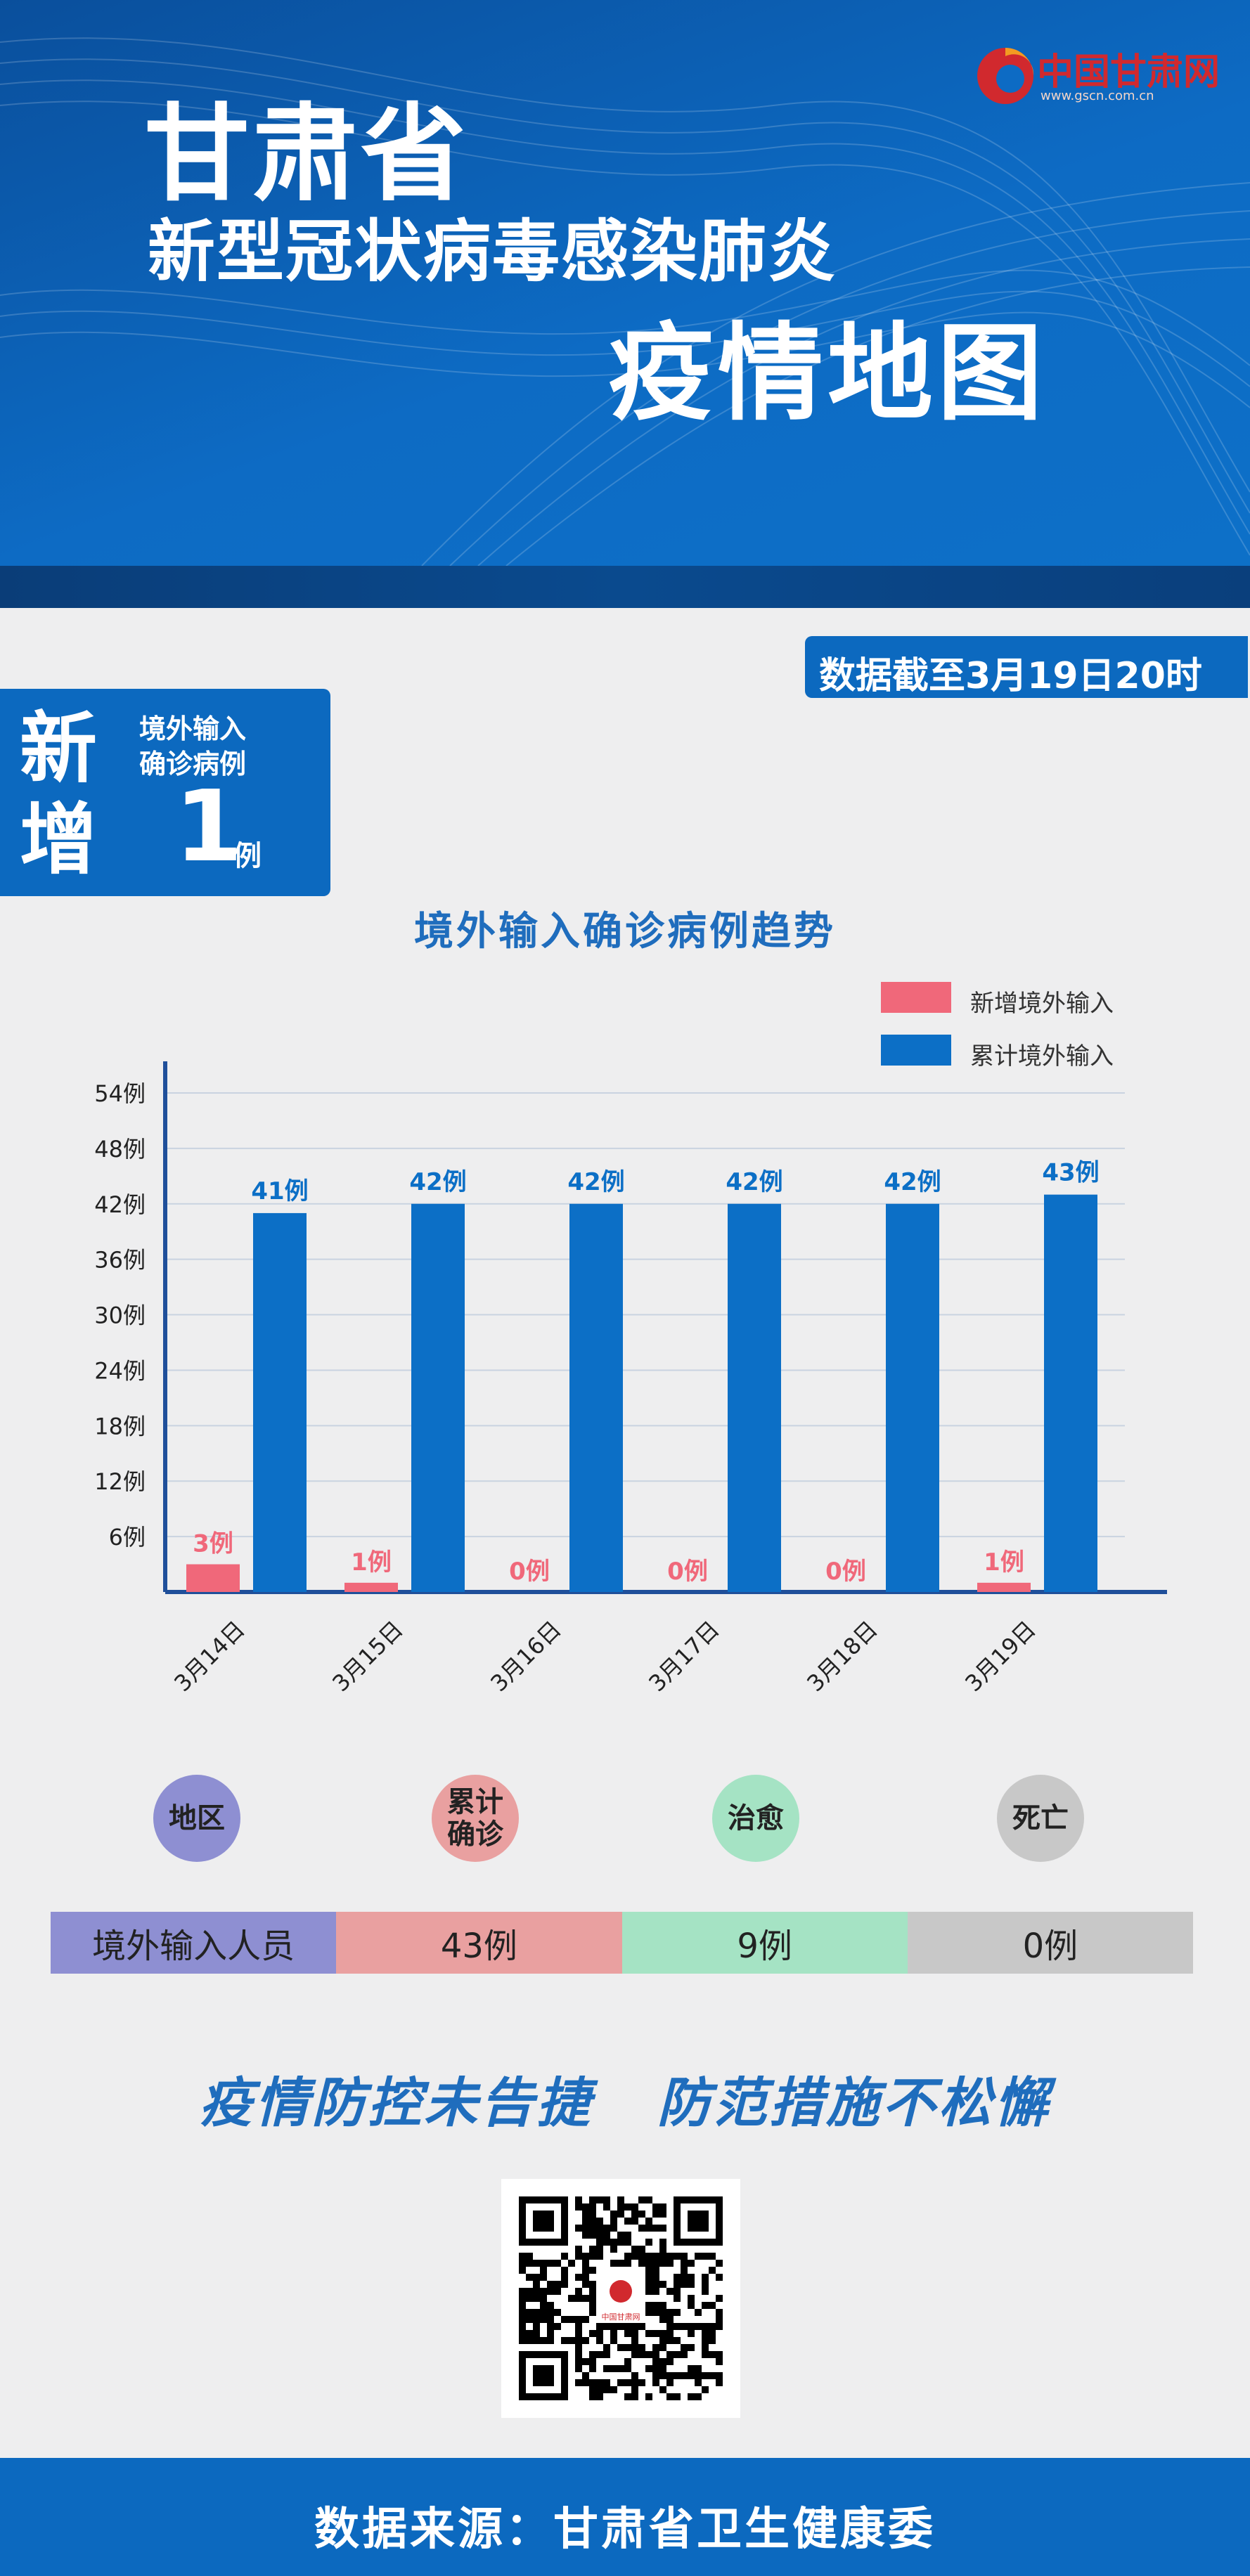  Describe the element at coordinates (544, 2222) in the screenshot. I see `qr-finder` at that location.